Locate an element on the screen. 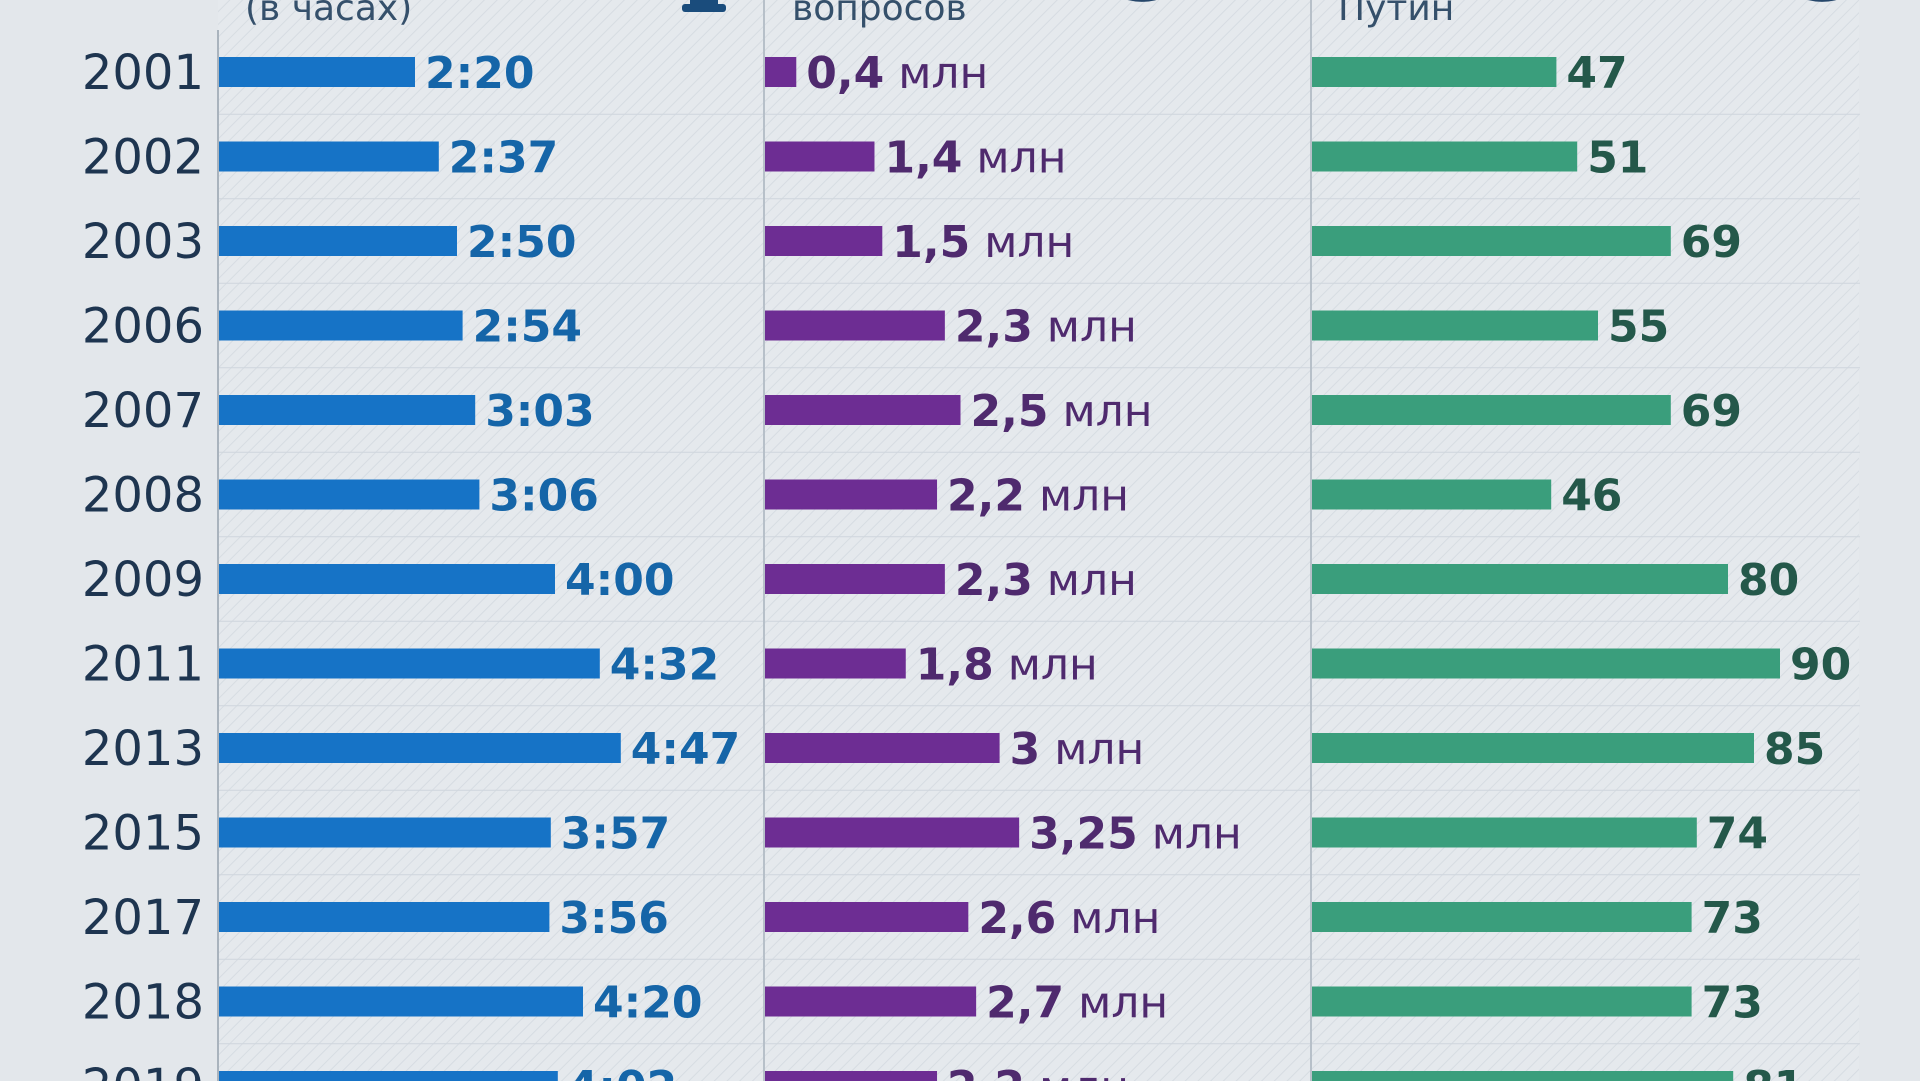  value-label-series-3: 81 is located at coordinates (1773, 1071).